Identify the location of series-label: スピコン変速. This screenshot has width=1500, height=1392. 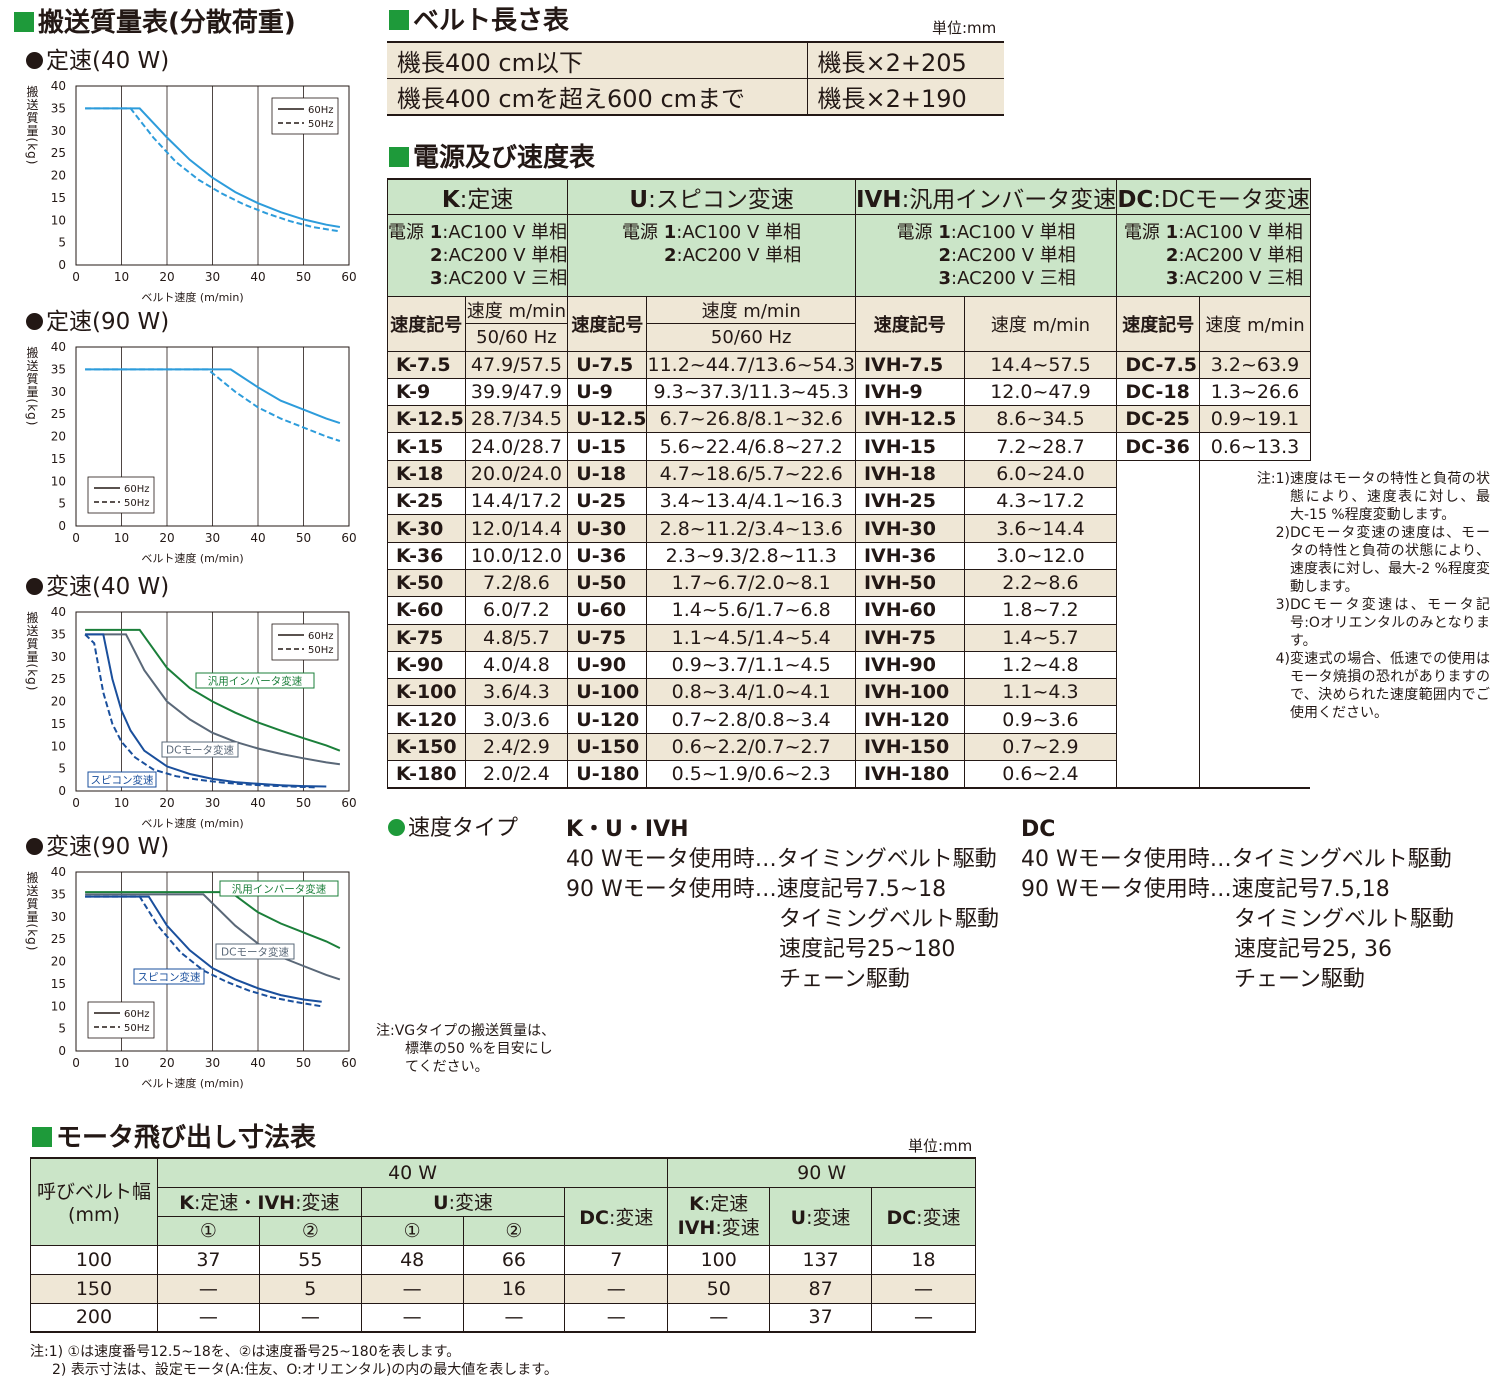
(122, 779).